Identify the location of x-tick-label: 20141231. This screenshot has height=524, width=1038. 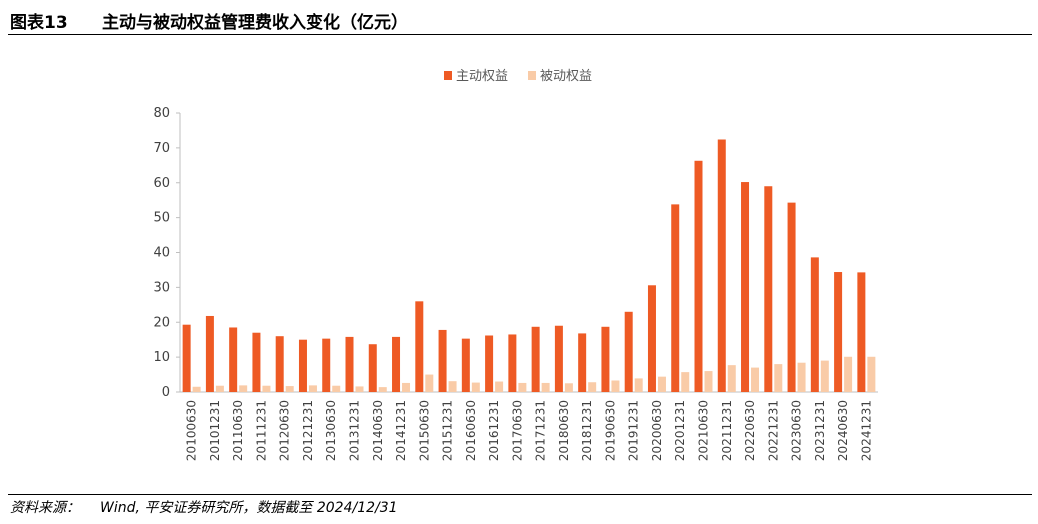
(401, 430).